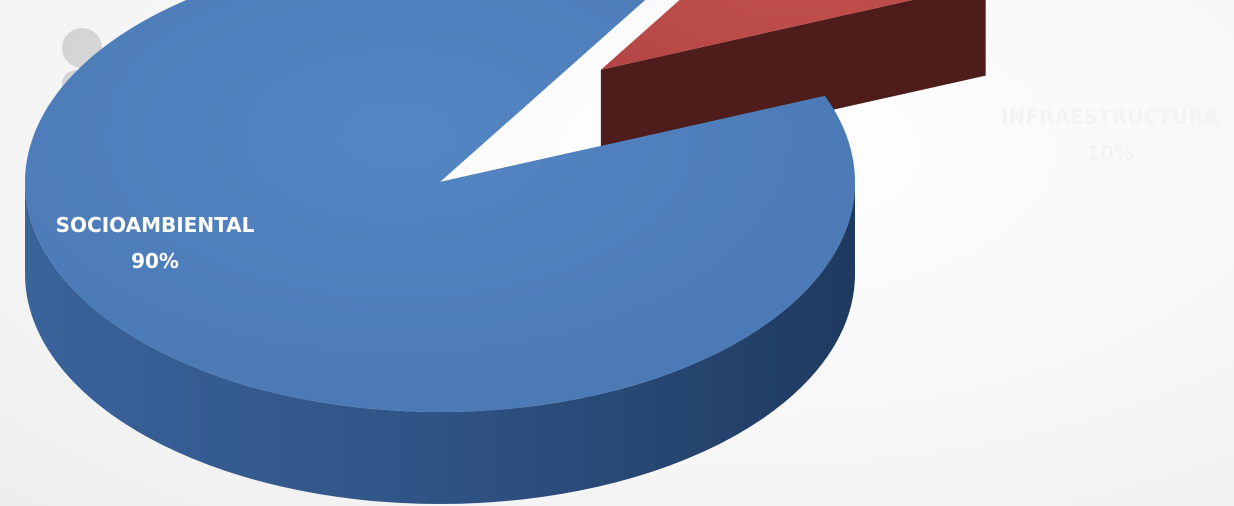  Describe the element at coordinates (1110, 153) in the screenshot. I see `slice-value-infraestructura: 10%` at that location.